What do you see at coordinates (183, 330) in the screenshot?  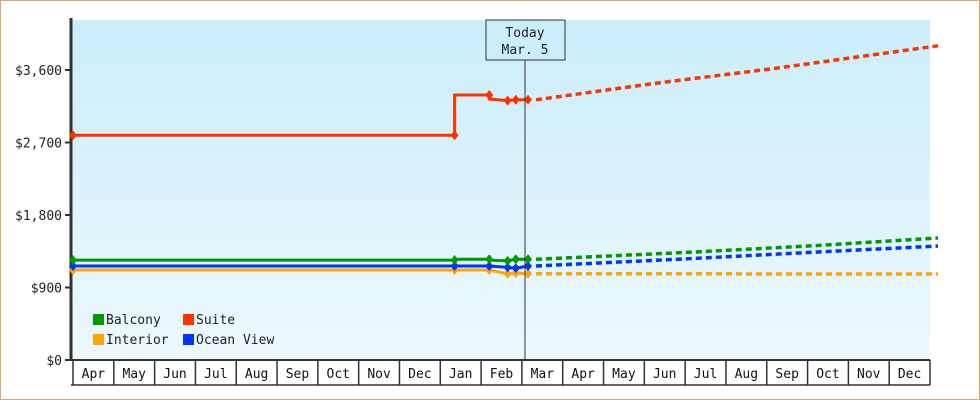 I see `legend: Balcony Suite Interior Ocean View` at bounding box center [183, 330].